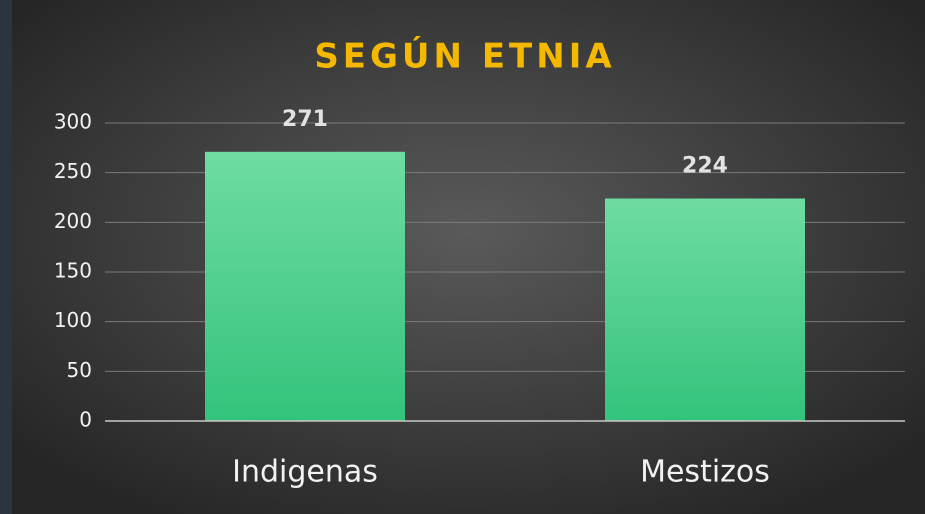 Image resolution: width=925 pixels, height=514 pixels. Describe the element at coordinates (73, 271) in the screenshot. I see `y-tick-label: 150` at that location.